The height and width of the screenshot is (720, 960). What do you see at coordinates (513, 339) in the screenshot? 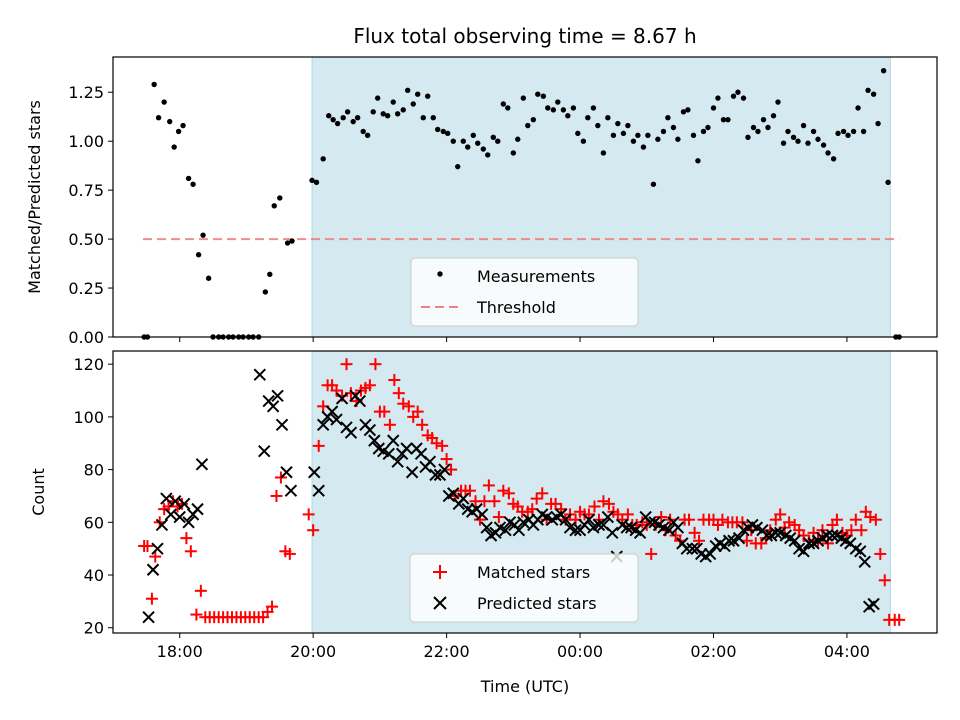
I see `top-x-axis` at bounding box center [513, 339].